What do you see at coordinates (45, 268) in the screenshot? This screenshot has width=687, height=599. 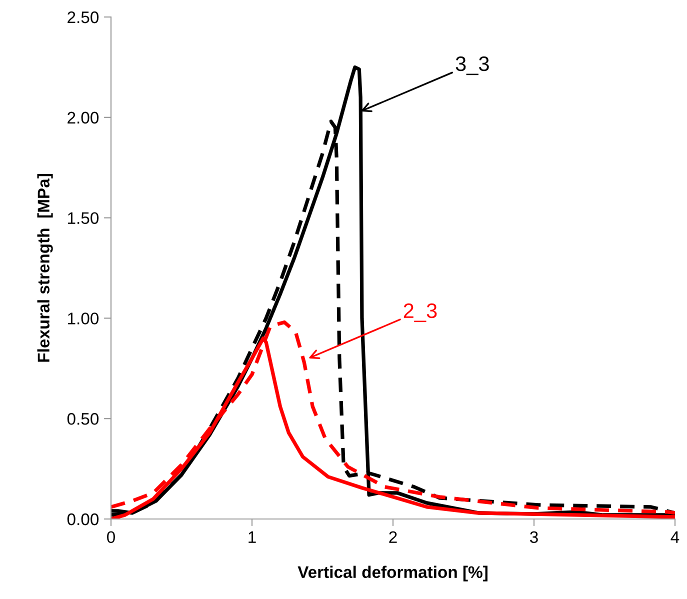 I see `y-axis-title: Flexural strength [MPa]` at bounding box center [45, 268].